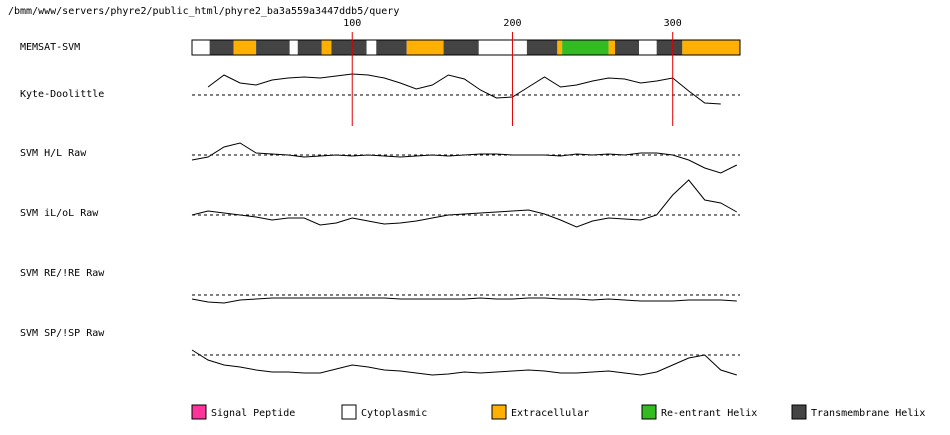 The image size is (950, 435). What do you see at coordinates (352, 23) in the screenshot?
I see `position-label: 100` at bounding box center [352, 23].